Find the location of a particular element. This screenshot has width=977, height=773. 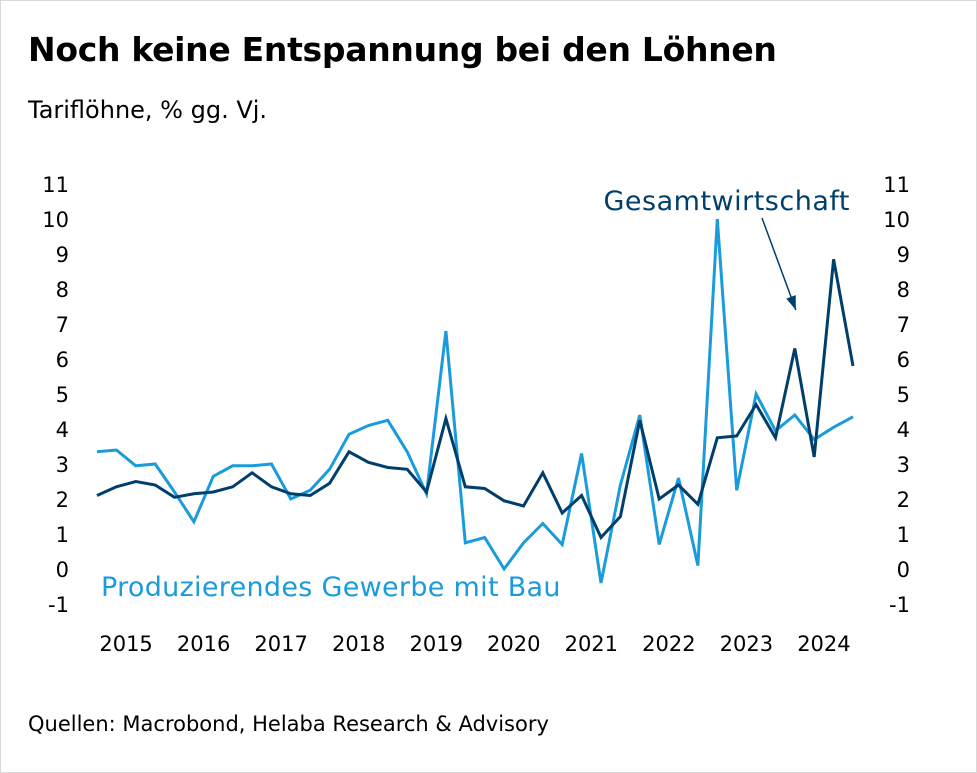

y-axis-right: -1 0 1 2 3 4 5 6 7 8 9 10 11 is located at coordinates (896, 395).